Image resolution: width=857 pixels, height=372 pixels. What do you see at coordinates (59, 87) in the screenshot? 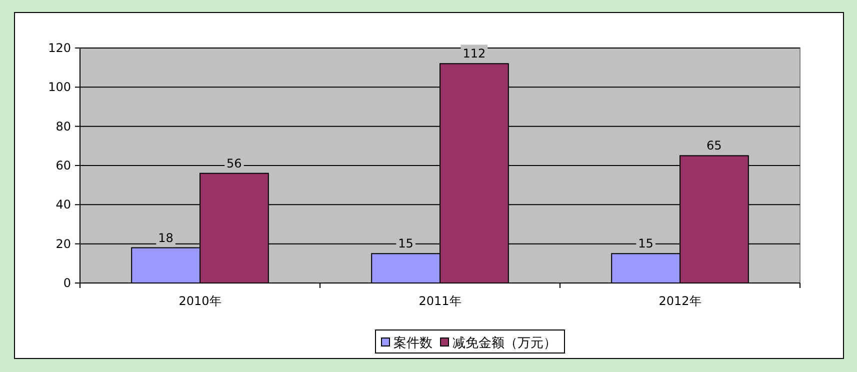
I see `y-tick-label: 100` at bounding box center [59, 87].